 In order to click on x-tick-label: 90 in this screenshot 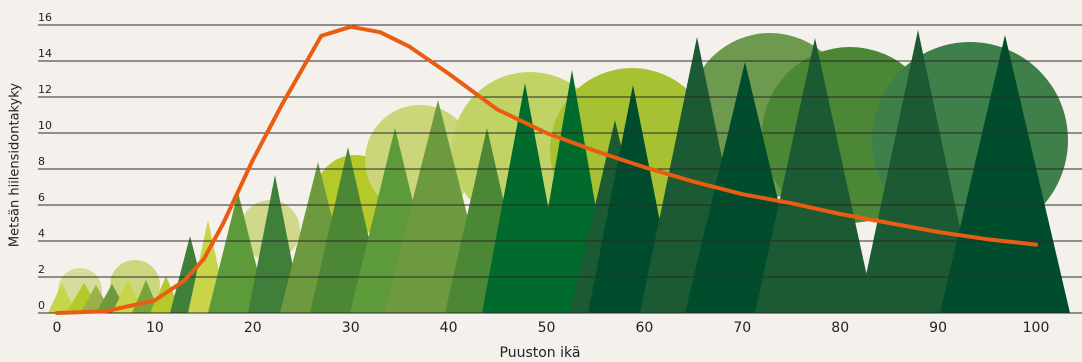, I will do `click(938, 328)`.